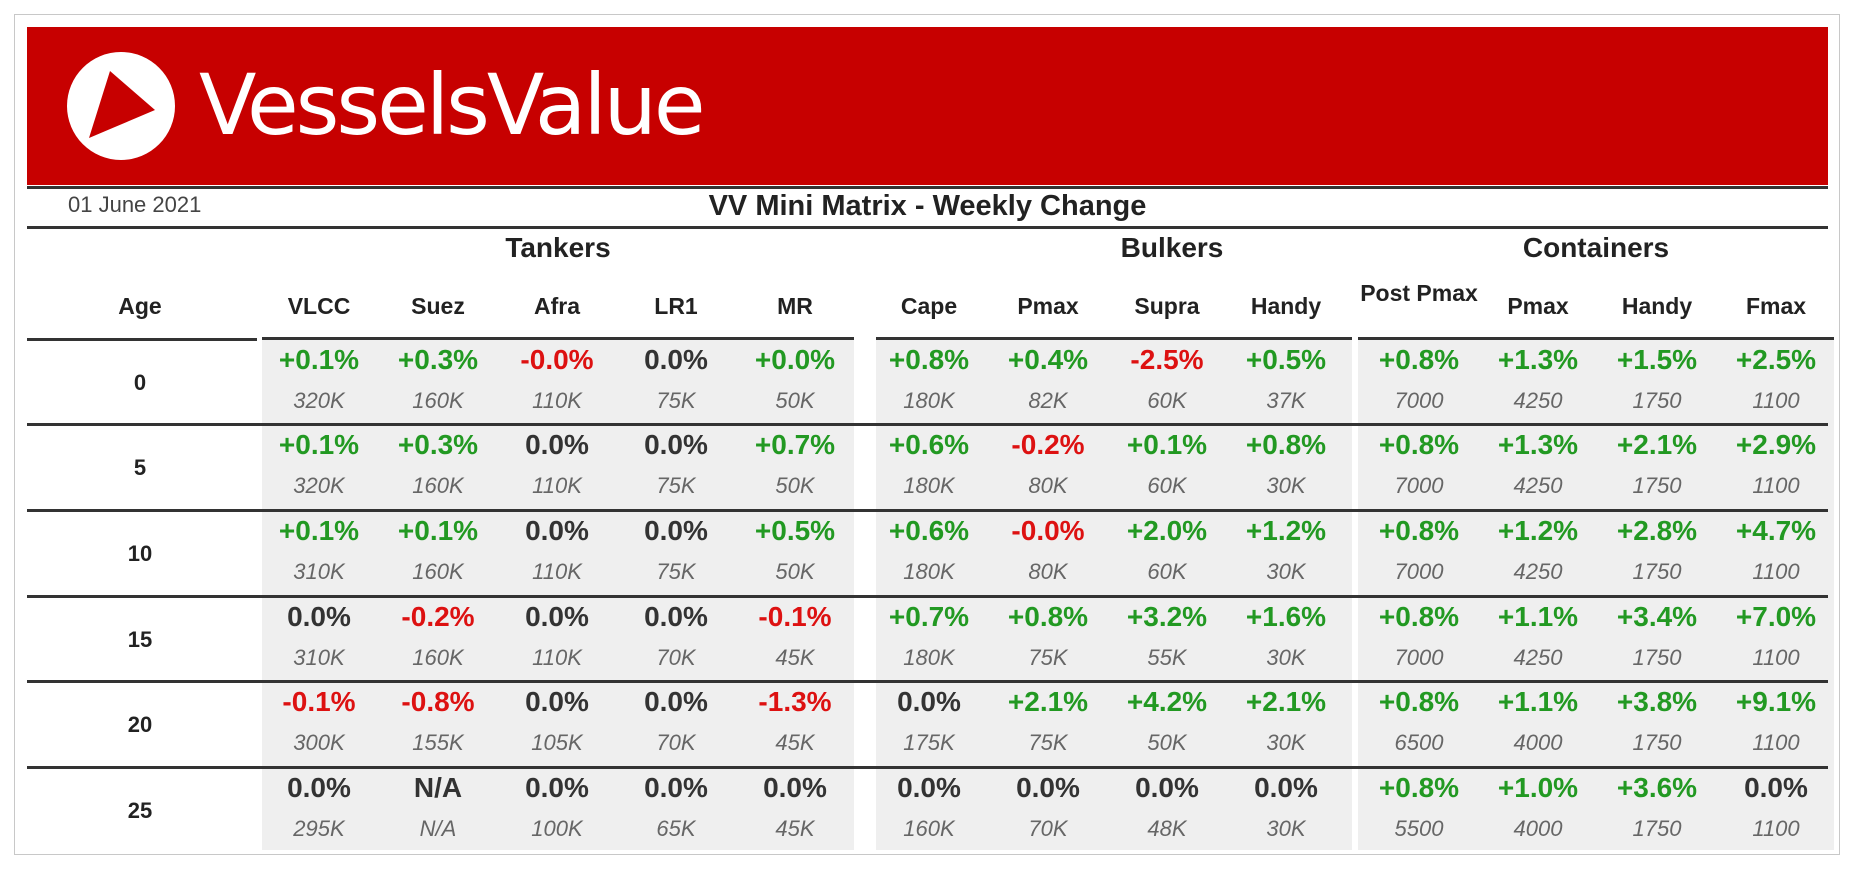  What do you see at coordinates (929, 742) in the screenshot?
I see `vessel-size-label: 175K` at bounding box center [929, 742].